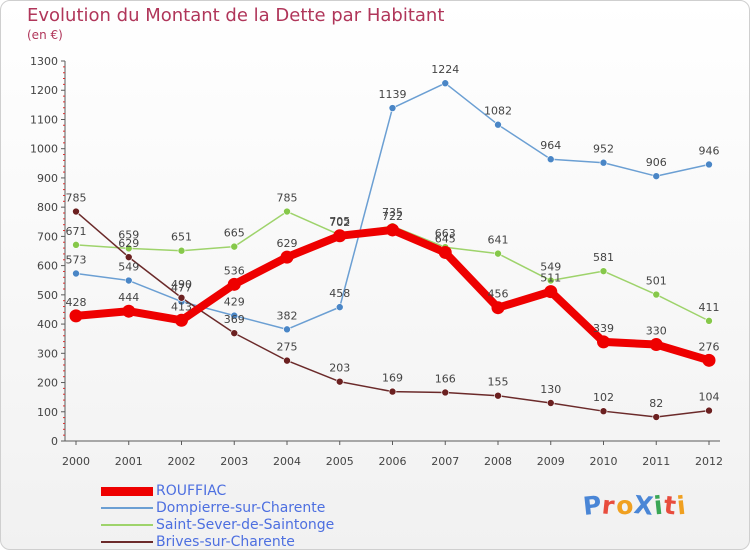 The image size is (750, 550). I want to click on data-label: 203, so click(339, 368).